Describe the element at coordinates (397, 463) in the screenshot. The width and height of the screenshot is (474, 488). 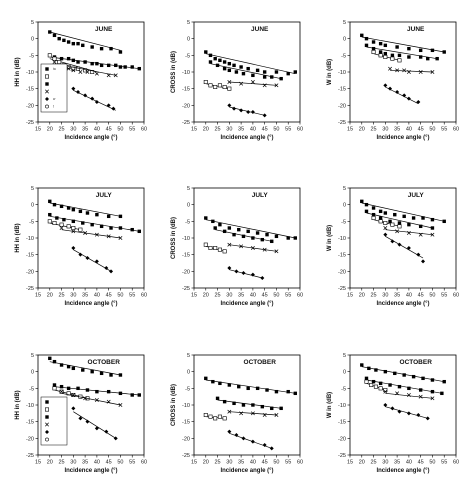
I see `x-tick-label: 35` at that location.